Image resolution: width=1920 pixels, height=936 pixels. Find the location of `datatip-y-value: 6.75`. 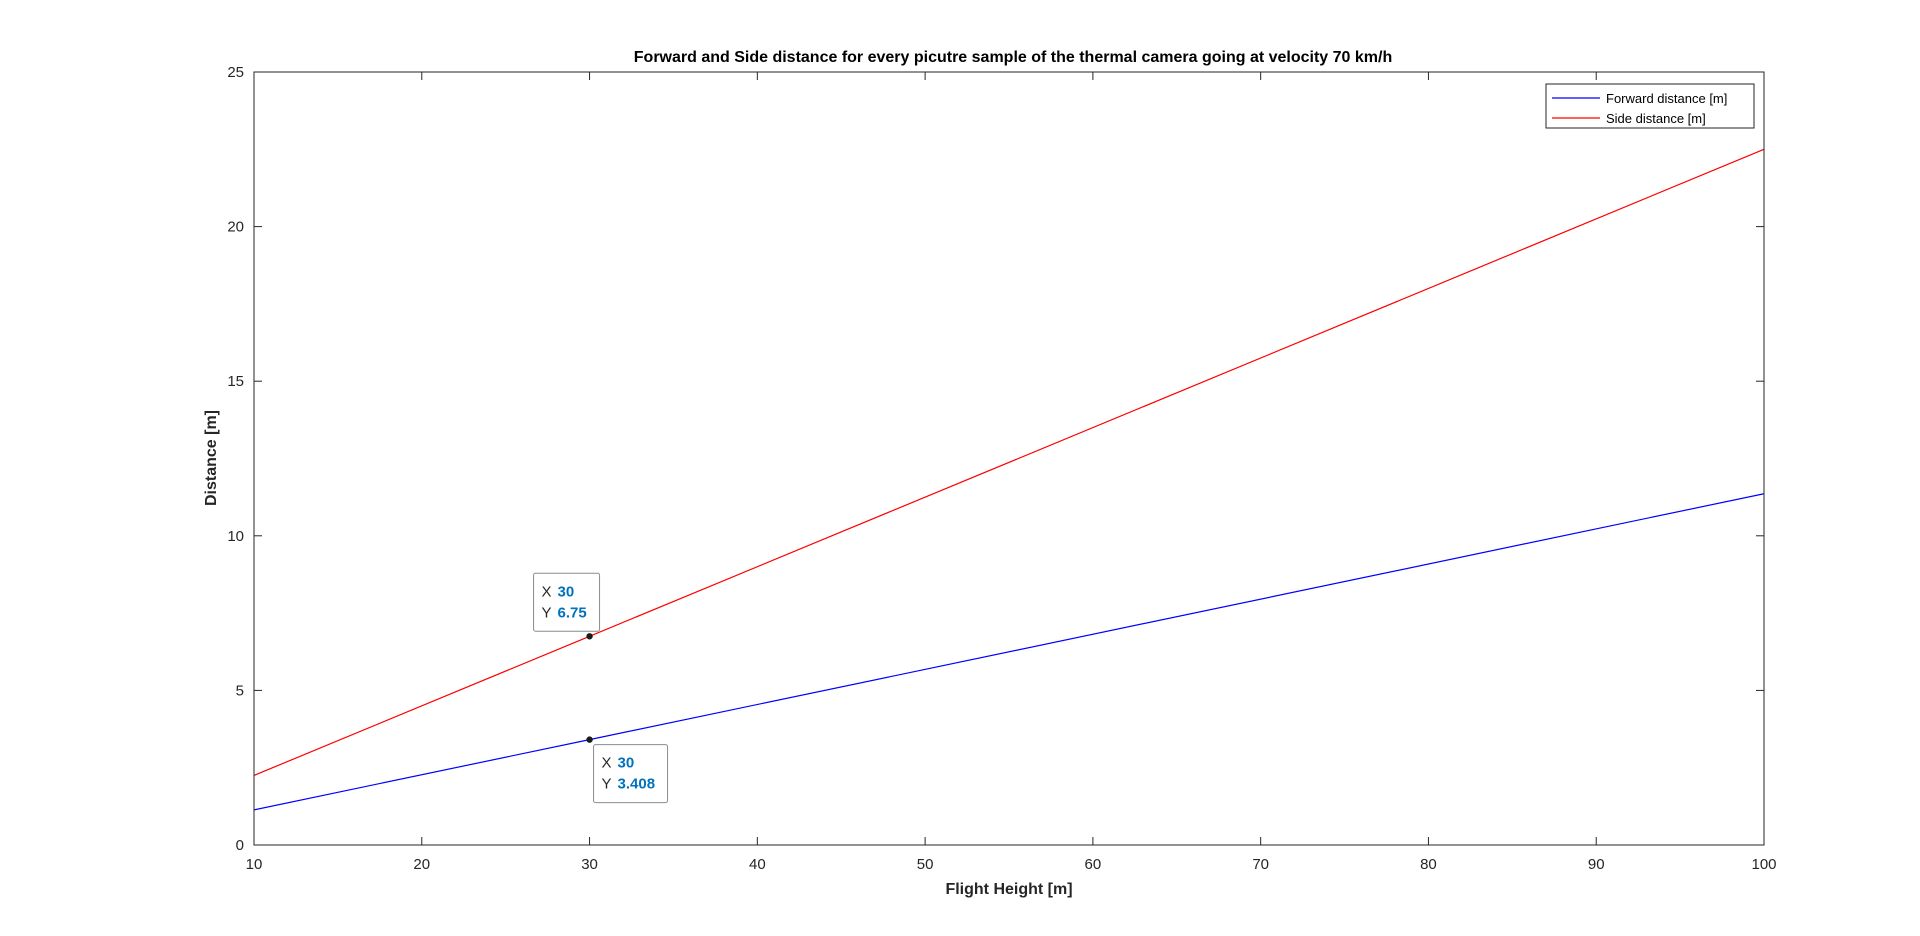

datatip-y-value: 6.75 is located at coordinates (572, 612).